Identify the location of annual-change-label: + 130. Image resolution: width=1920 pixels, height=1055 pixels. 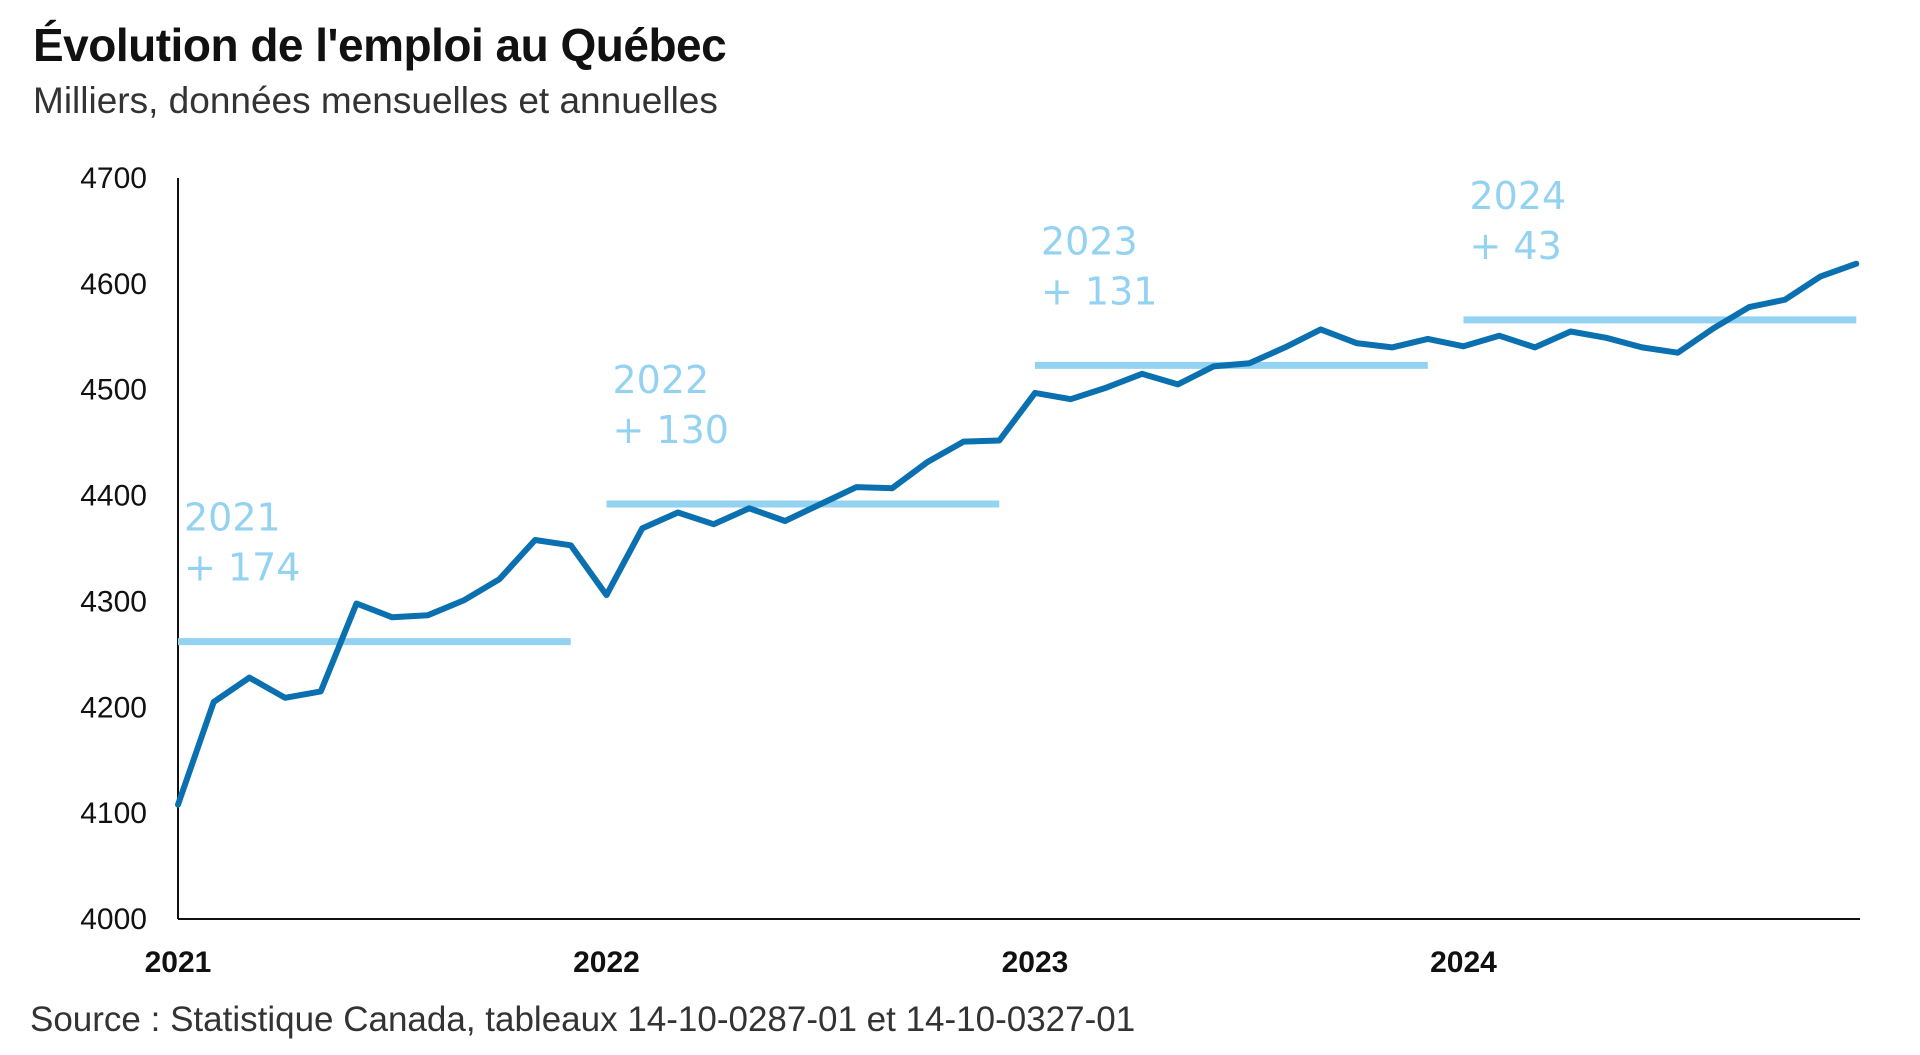
(671, 430).